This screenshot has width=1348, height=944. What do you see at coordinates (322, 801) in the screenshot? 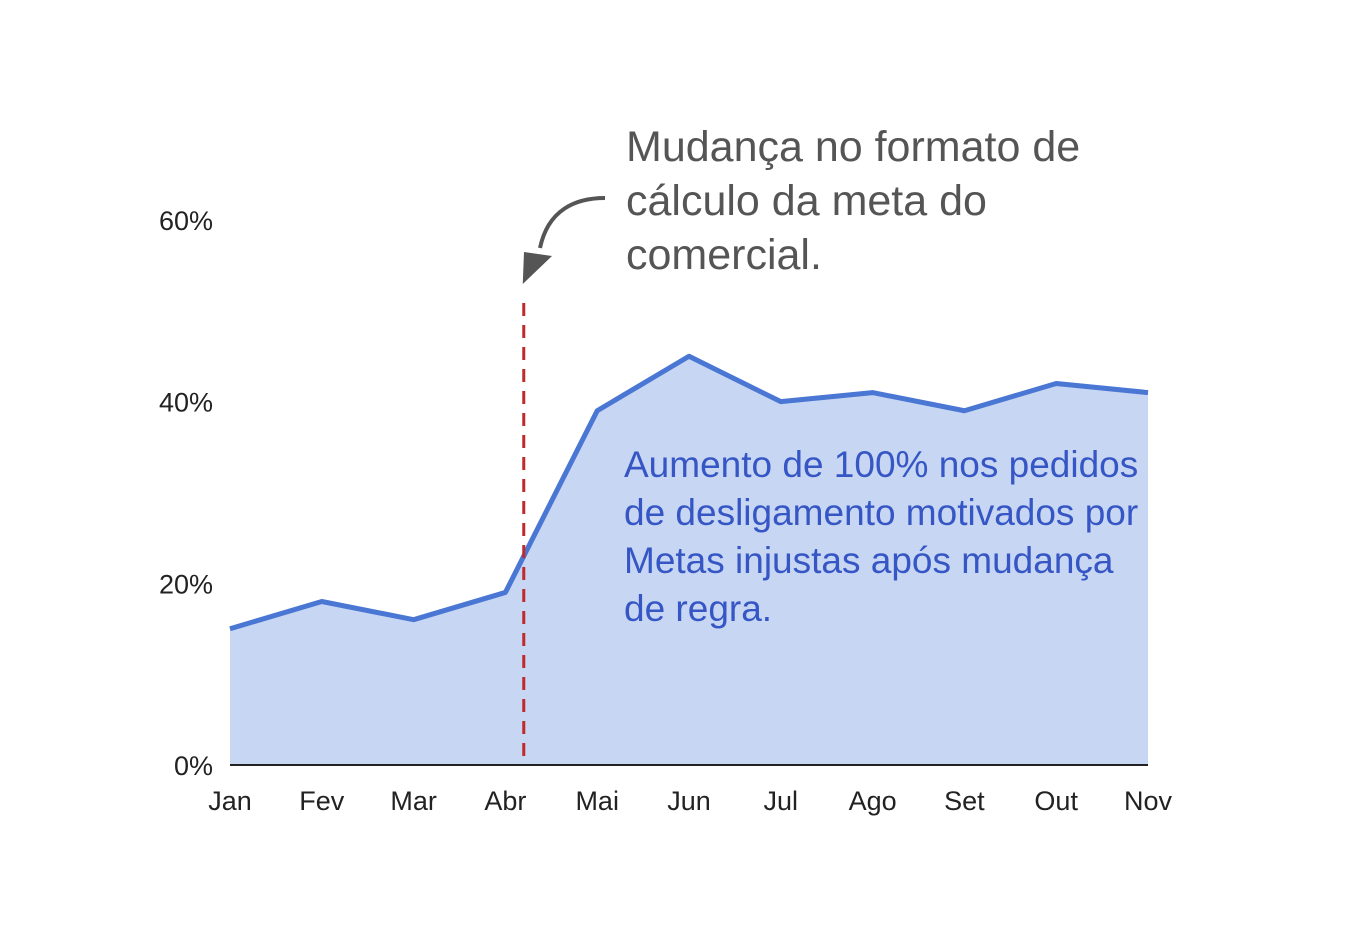
I see `x-tick-label: Fev` at bounding box center [322, 801].